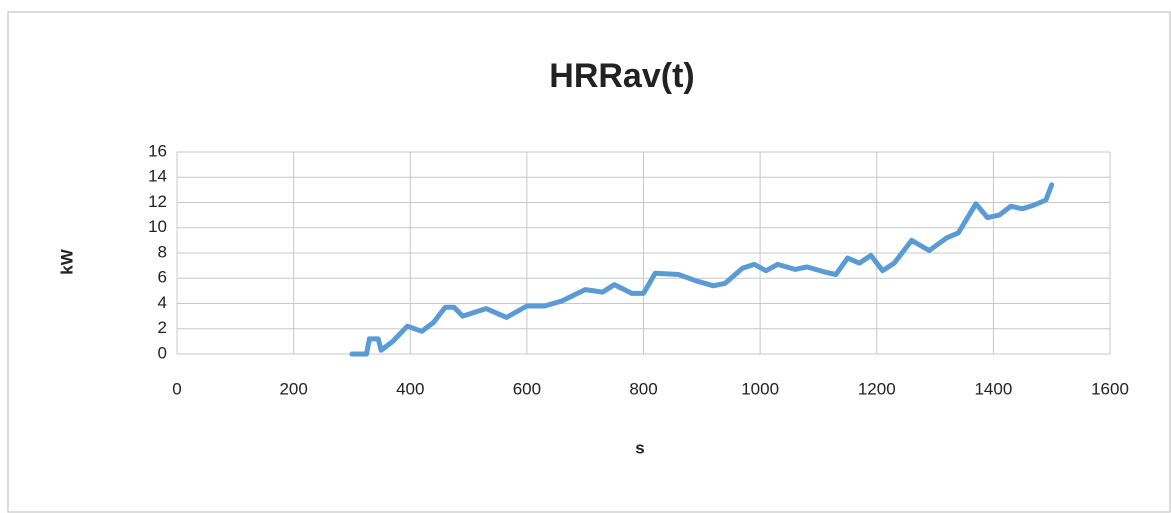 The width and height of the screenshot is (1171, 513). I want to click on x-tick-label: 400, so click(410, 388).